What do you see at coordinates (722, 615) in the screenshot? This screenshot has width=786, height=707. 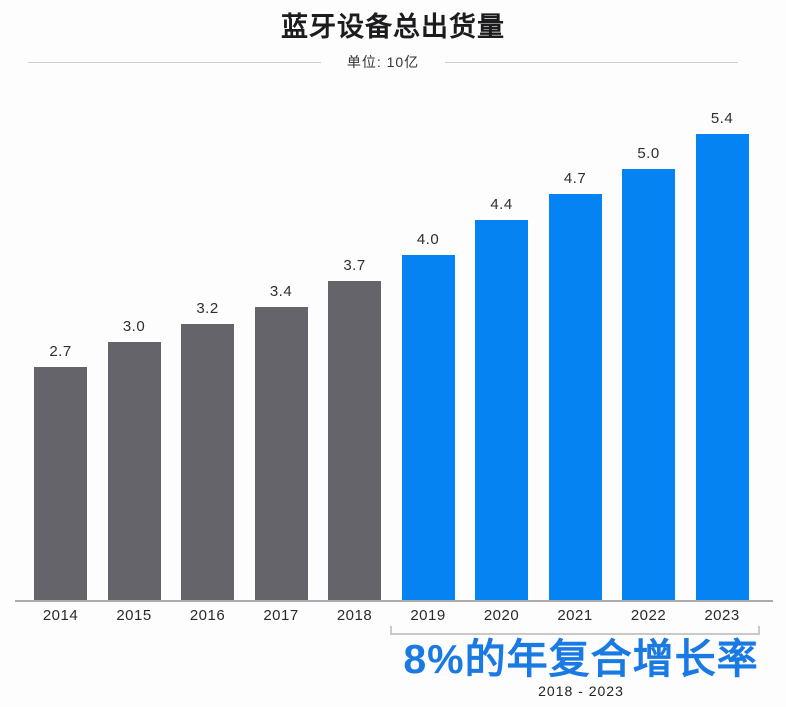 I see `x-tick-label-2023: 2023` at bounding box center [722, 615].